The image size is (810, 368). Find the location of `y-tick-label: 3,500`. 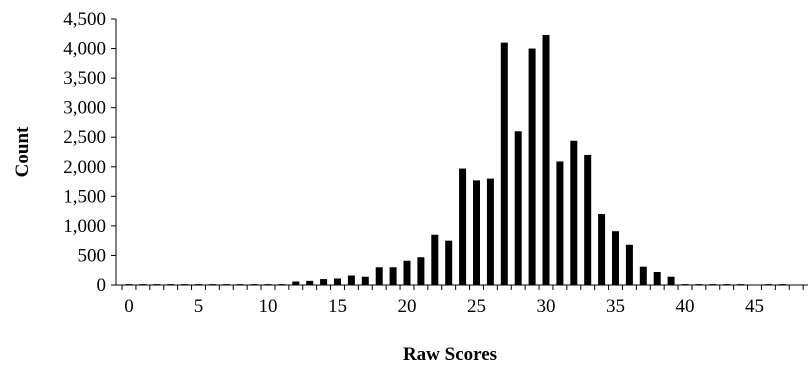

y-tick-label: 3,500 is located at coordinates (84, 78).